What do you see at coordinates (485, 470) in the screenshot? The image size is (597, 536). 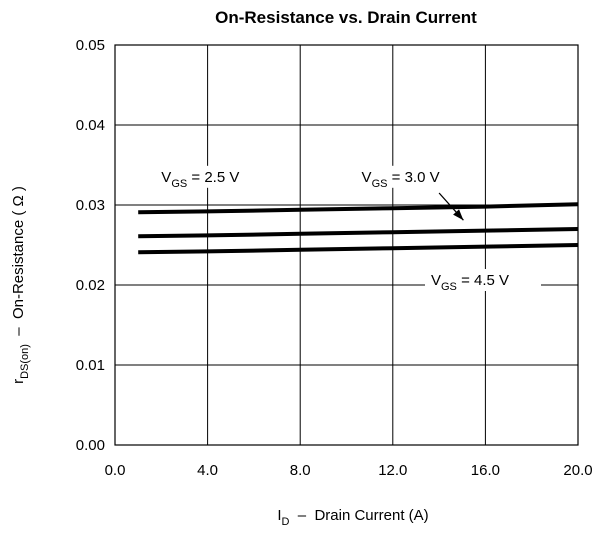 I see `x-tick-label: 16.0` at bounding box center [485, 470].